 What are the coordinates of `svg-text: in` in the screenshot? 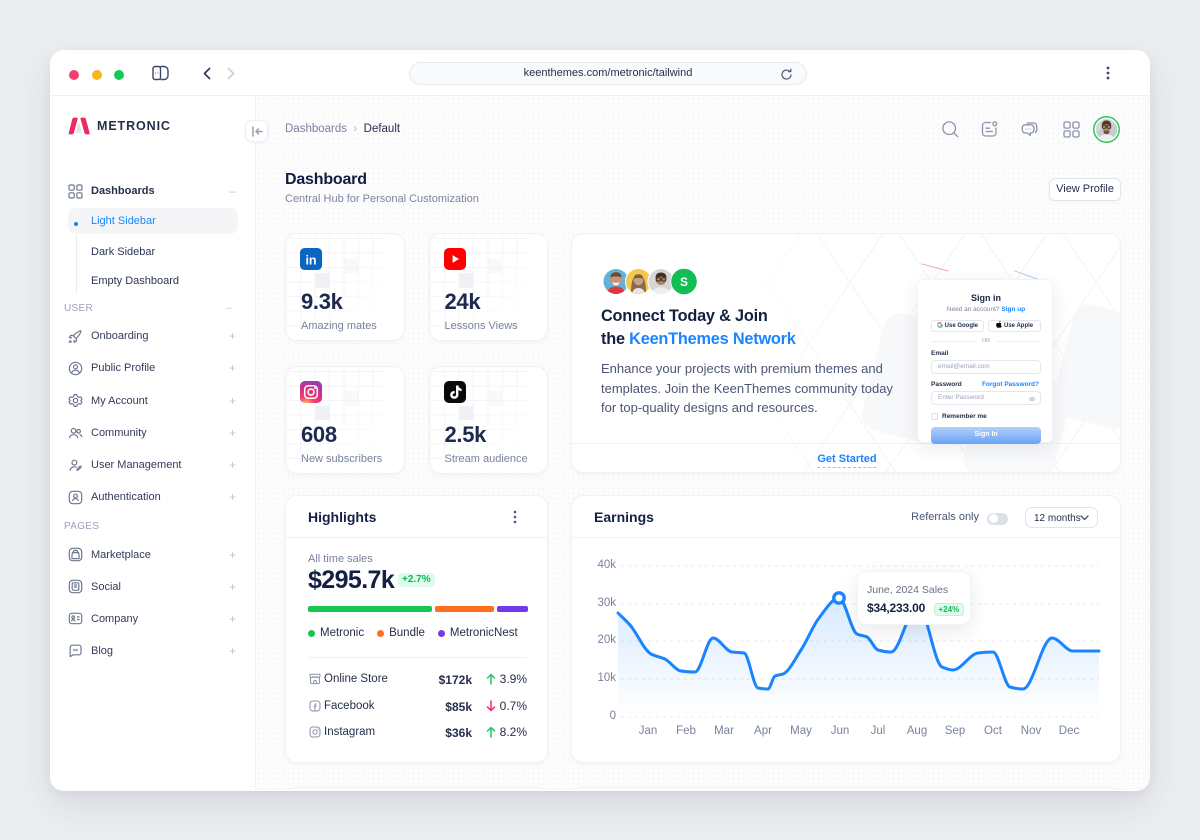 It's located at (310, 260).